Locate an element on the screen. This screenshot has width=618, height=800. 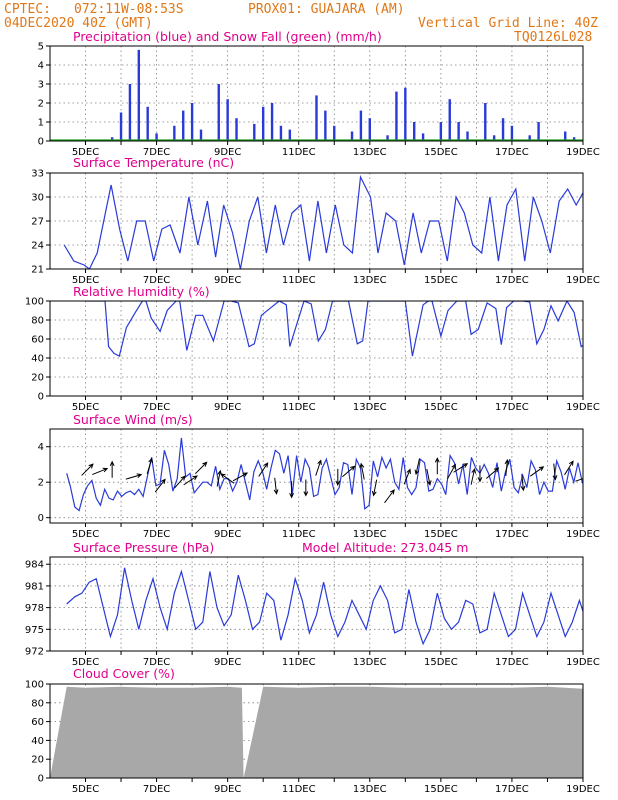
cloud-xtick-label: 7DEC is located at coordinates (156, 789).